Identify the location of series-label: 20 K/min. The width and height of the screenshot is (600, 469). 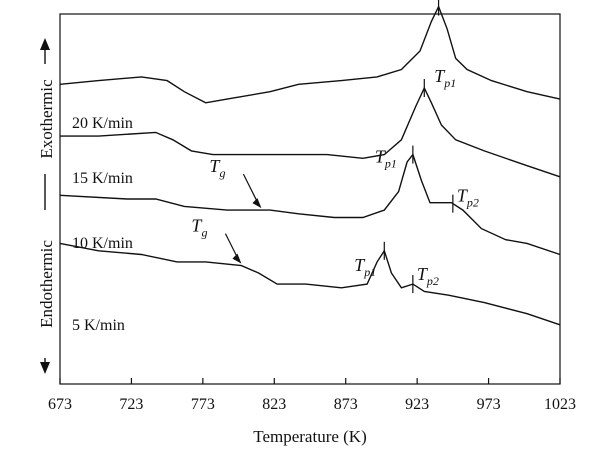
(102, 123).